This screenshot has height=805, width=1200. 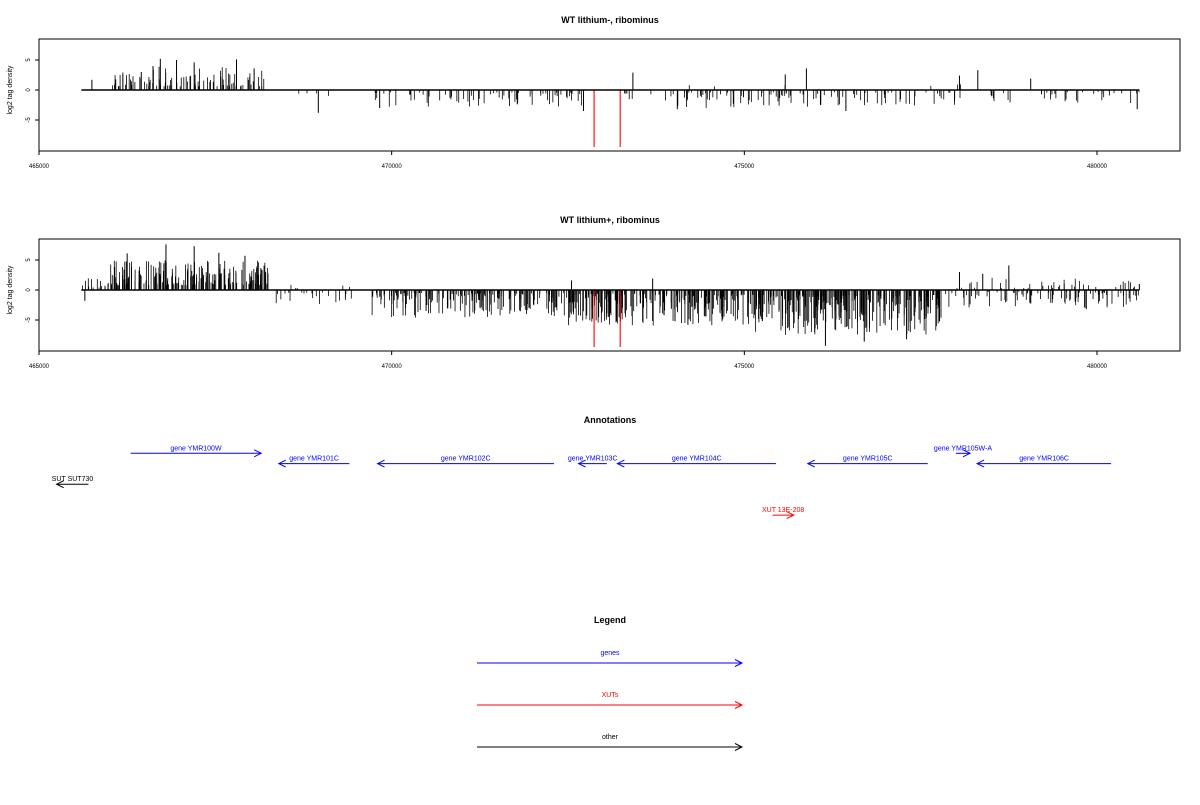 I want to click on annotation-feature: XUT 13E-208, so click(x=783, y=513).